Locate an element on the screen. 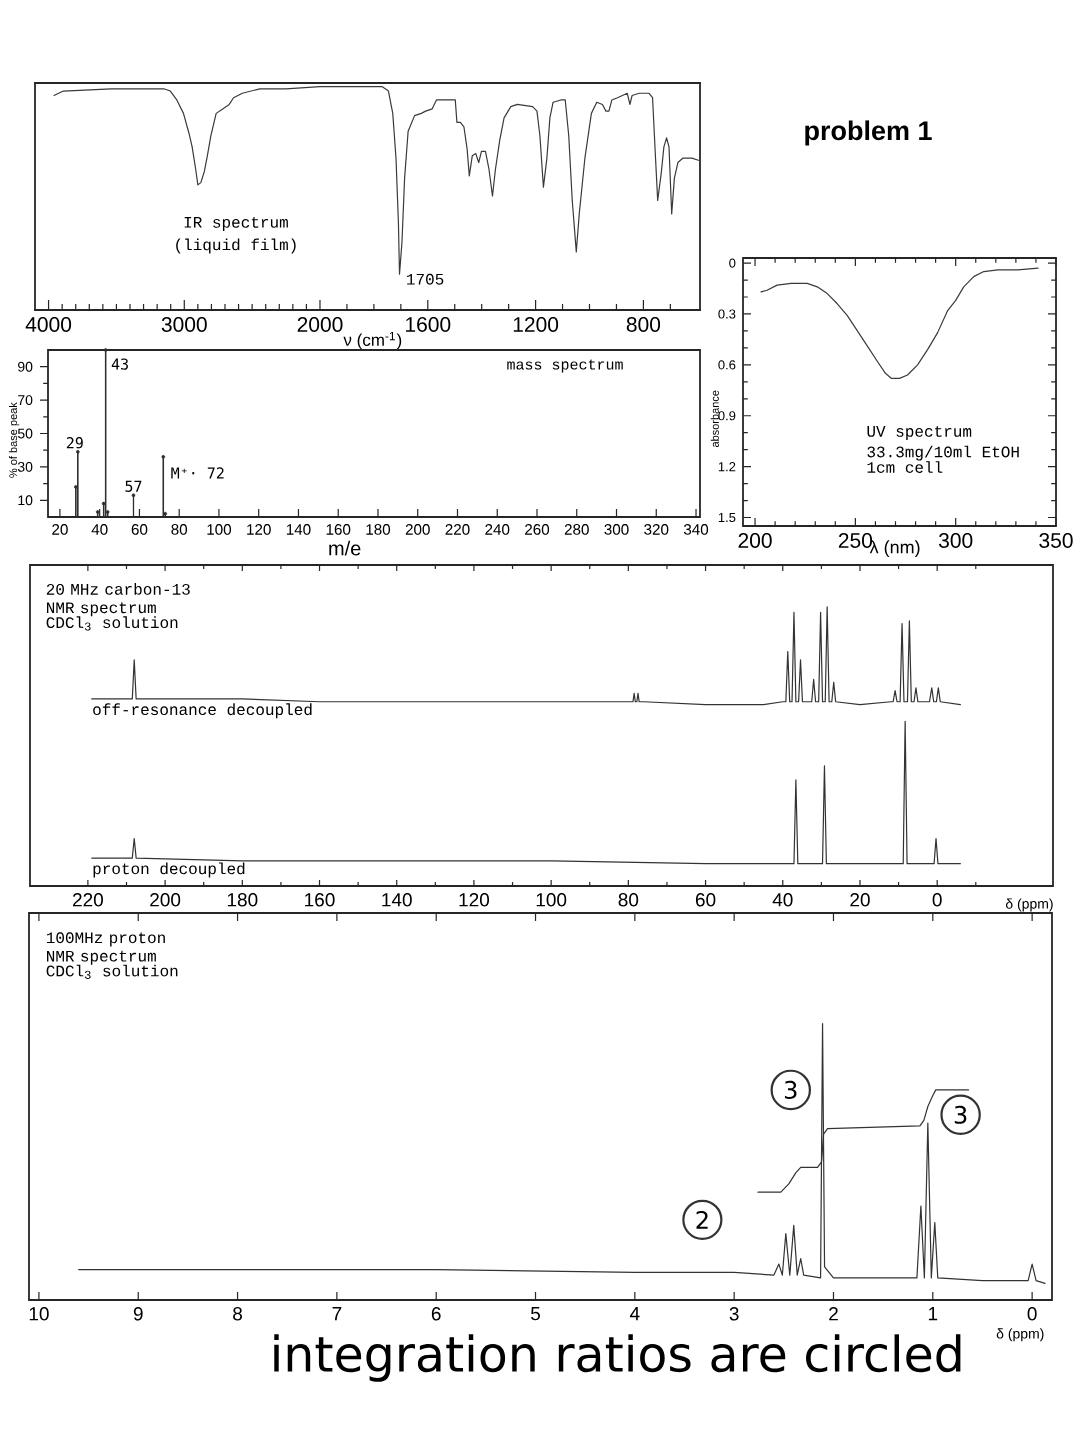  x-tick-label: 1200 is located at coordinates (536, 324).